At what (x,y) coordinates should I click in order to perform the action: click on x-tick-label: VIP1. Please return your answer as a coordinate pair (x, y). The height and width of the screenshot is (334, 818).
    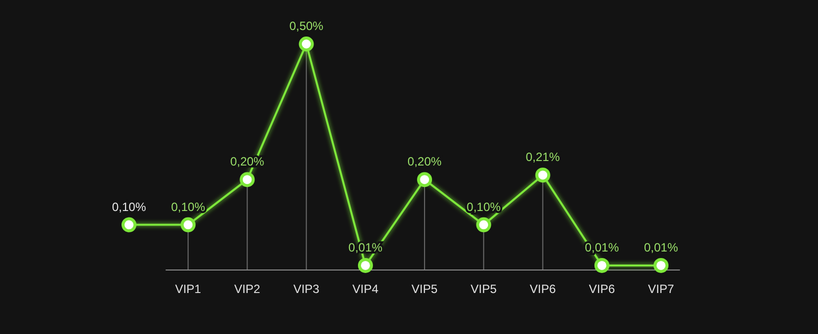
    Looking at the image, I should click on (188, 289).